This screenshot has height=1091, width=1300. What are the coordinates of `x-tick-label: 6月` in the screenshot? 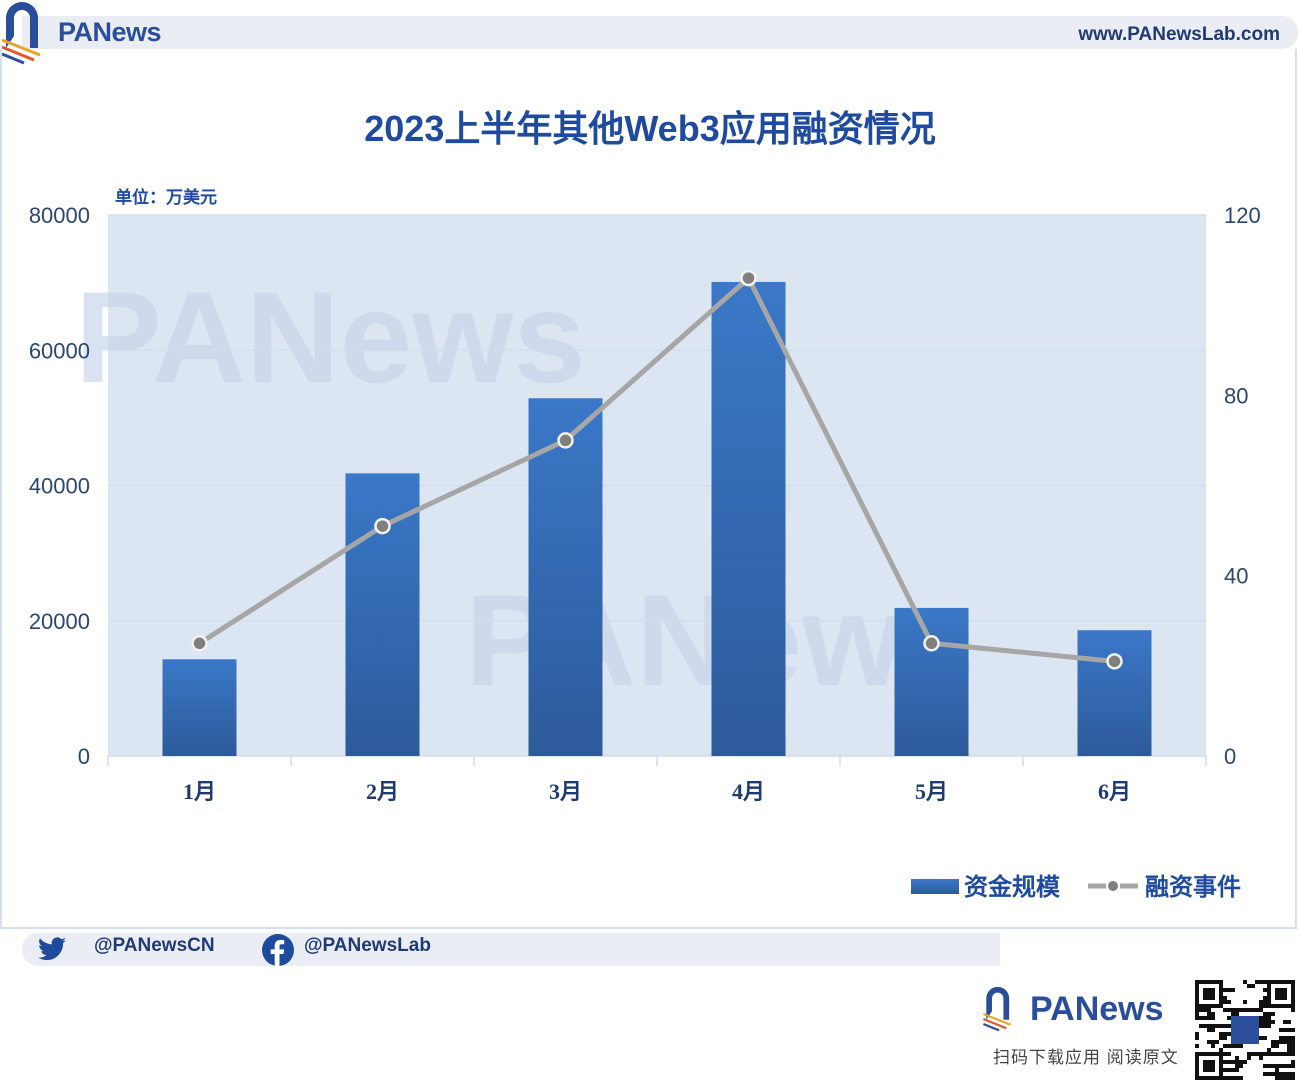 It's located at (1114, 791).